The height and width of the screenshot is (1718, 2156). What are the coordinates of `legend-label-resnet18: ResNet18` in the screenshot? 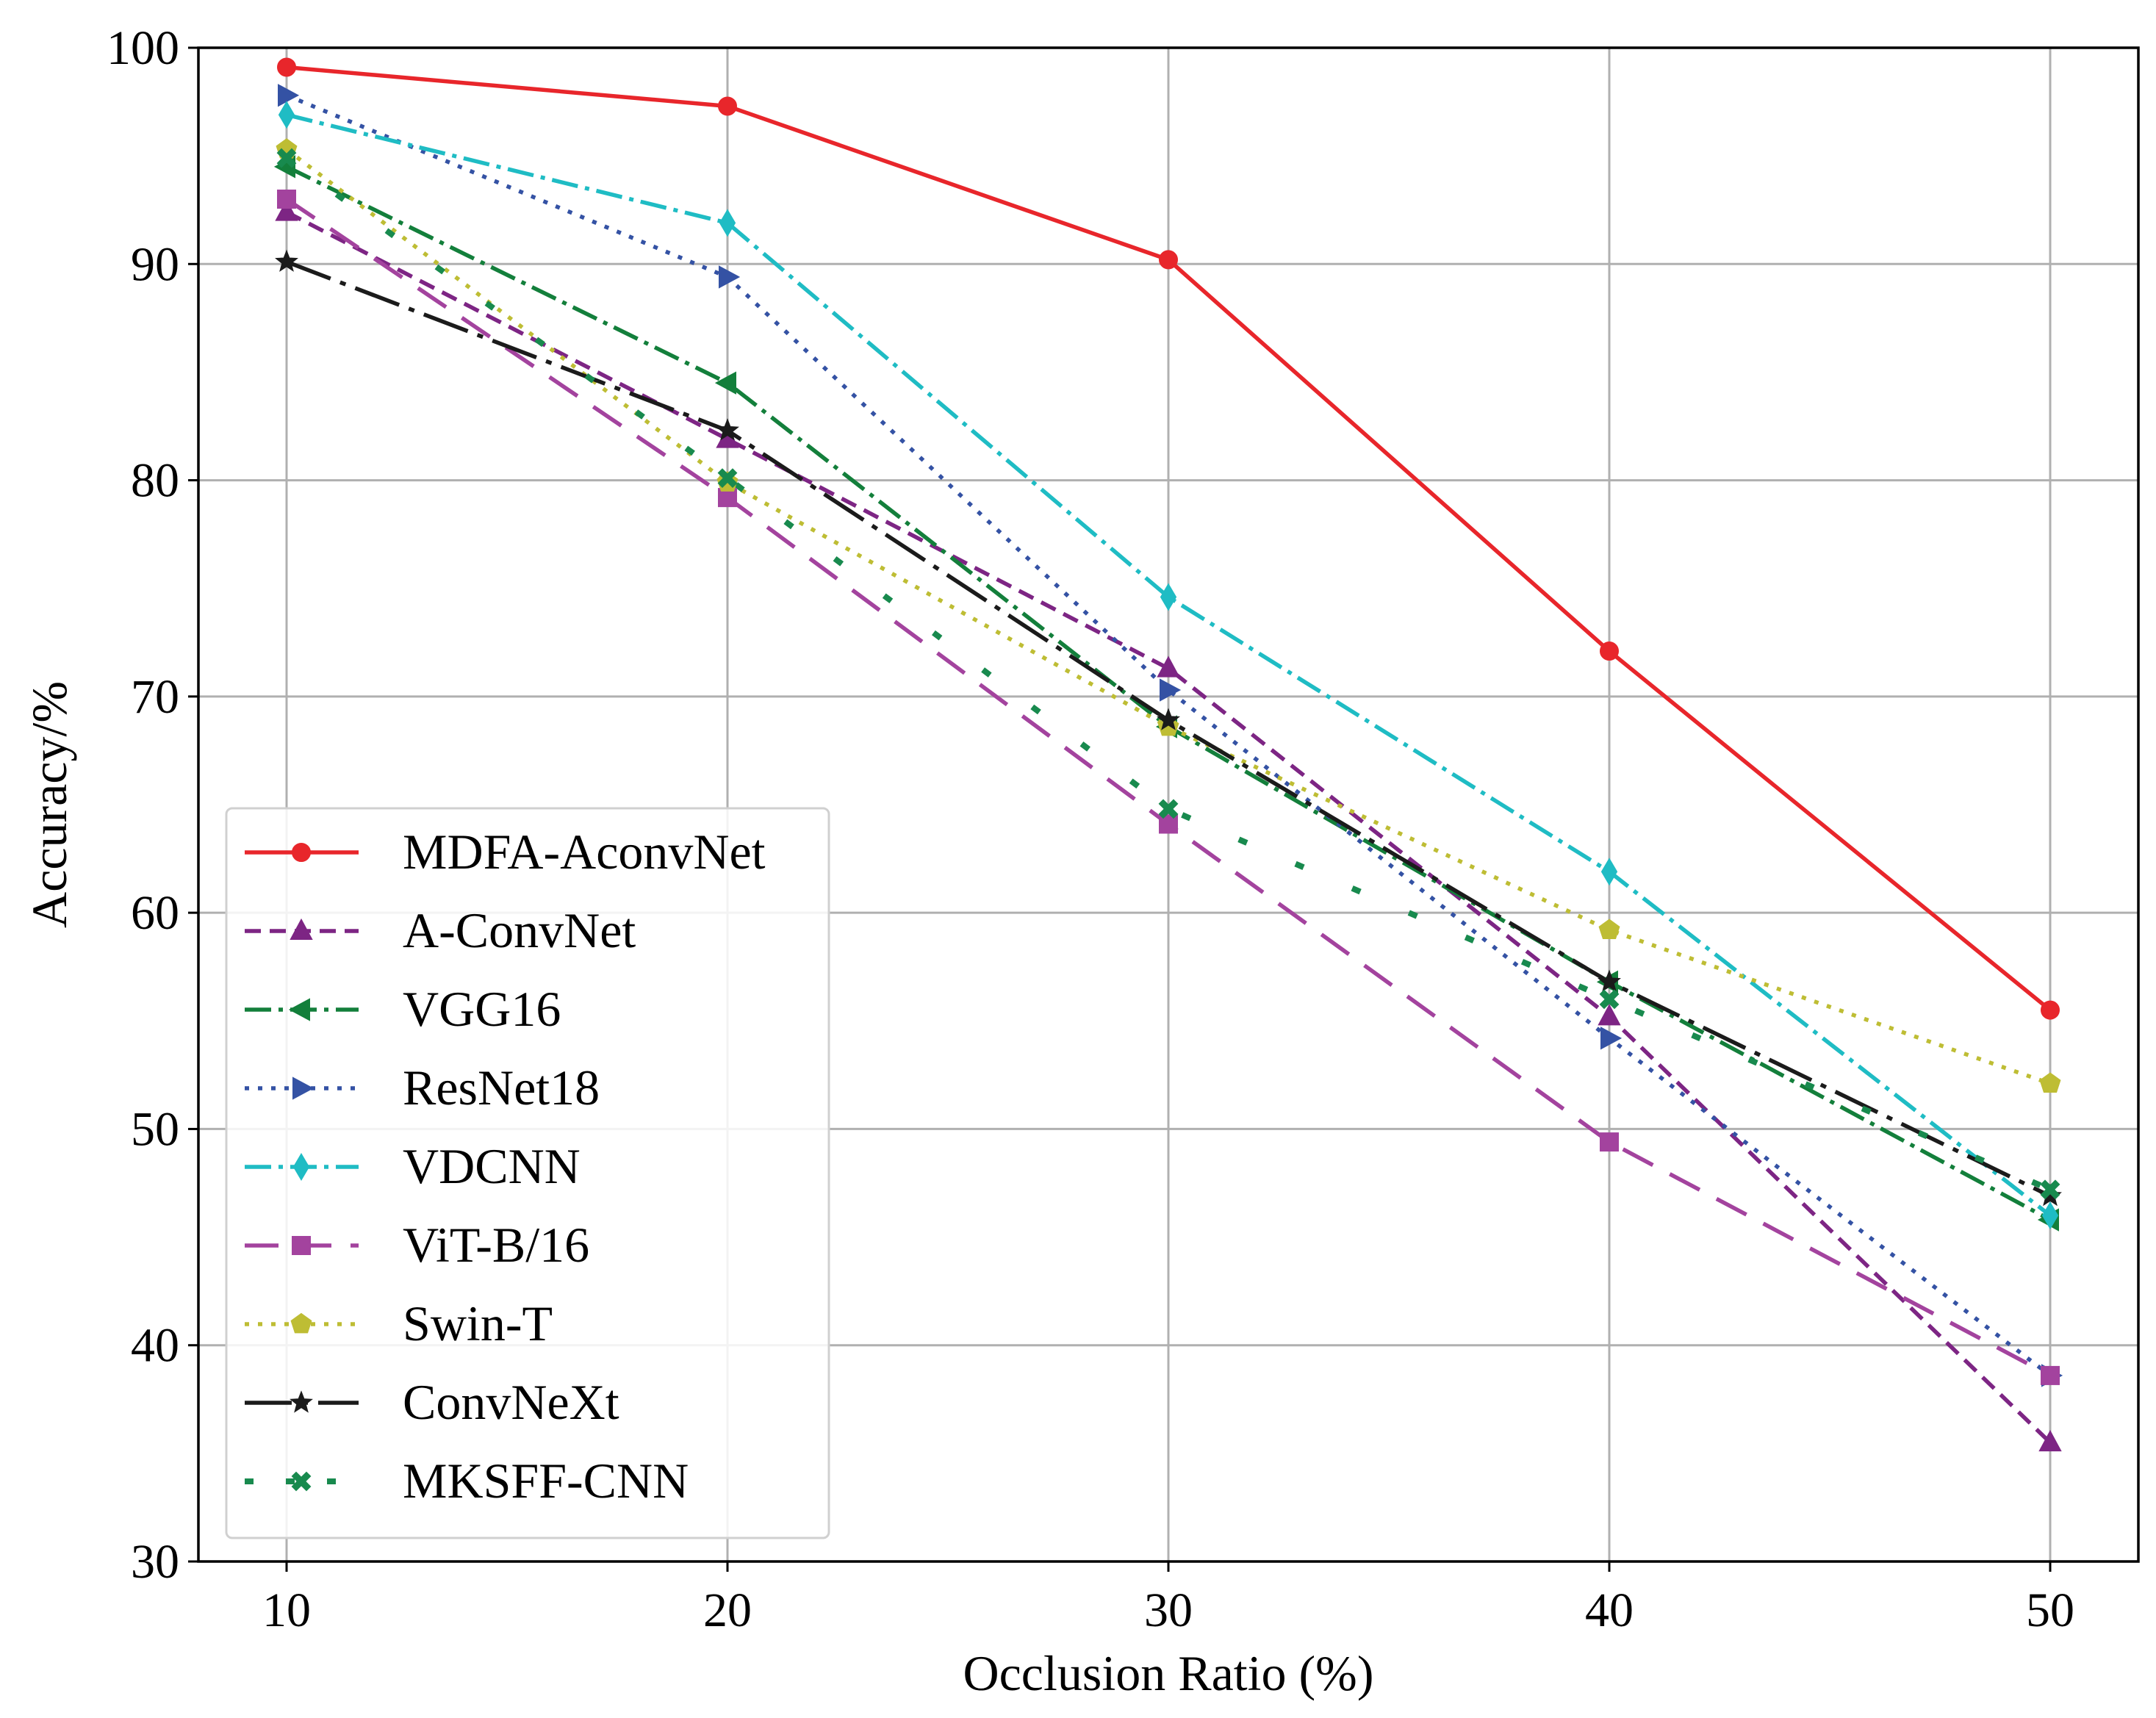 It's located at (501, 1087).